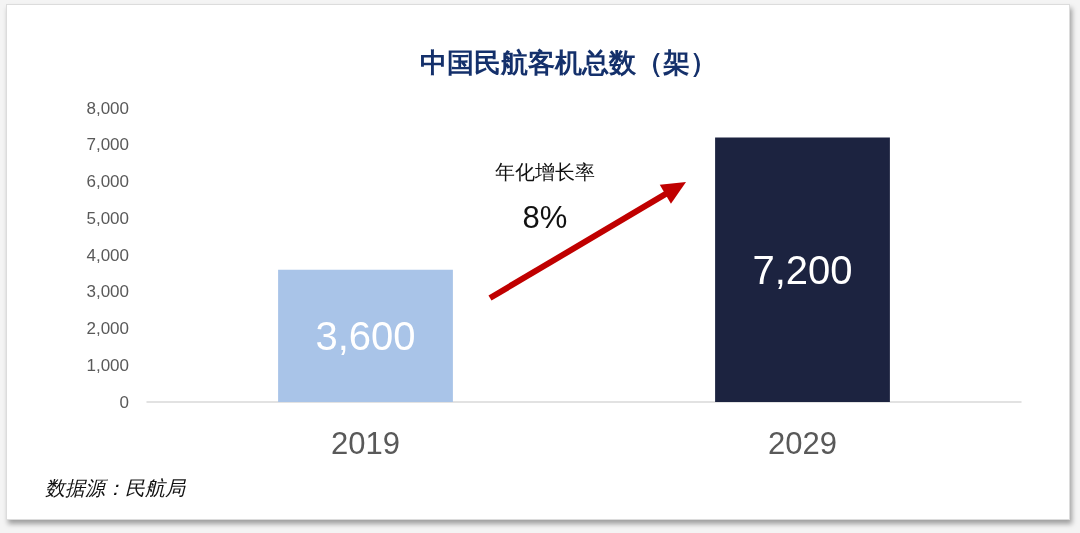 Image resolution: width=1080 pixels, height=533 pixels. What do you see at coordinates (365, 443) in the screenshot?
I see `x-tick-label: 2019` at bounding box center [365, 443].